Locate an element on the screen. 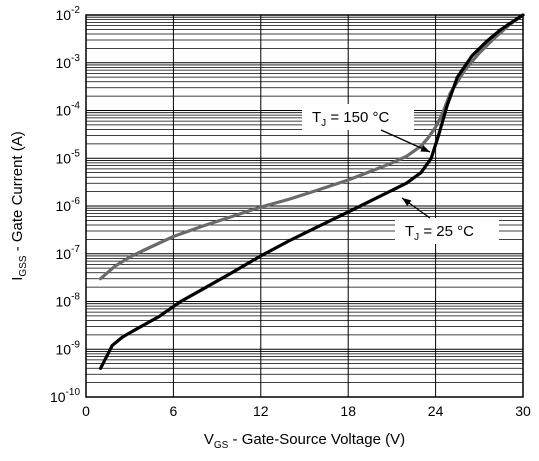 This screenshot has width=539, height=461. arrowhead-tj-25c is located at coordinates (407, 202).